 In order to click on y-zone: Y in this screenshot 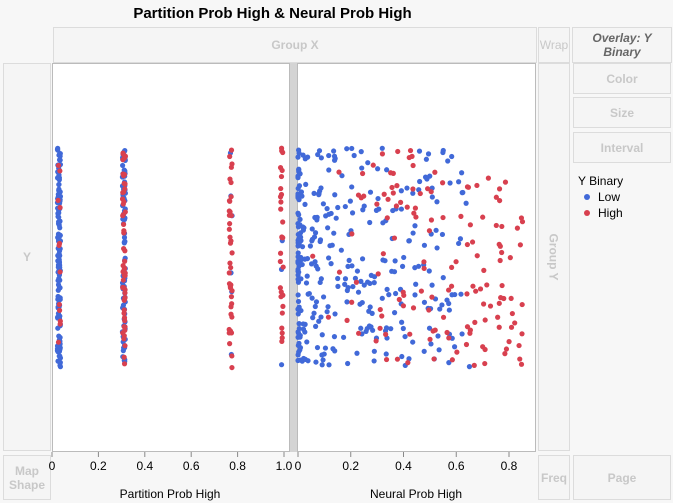, I will do `click(27, 257)`.